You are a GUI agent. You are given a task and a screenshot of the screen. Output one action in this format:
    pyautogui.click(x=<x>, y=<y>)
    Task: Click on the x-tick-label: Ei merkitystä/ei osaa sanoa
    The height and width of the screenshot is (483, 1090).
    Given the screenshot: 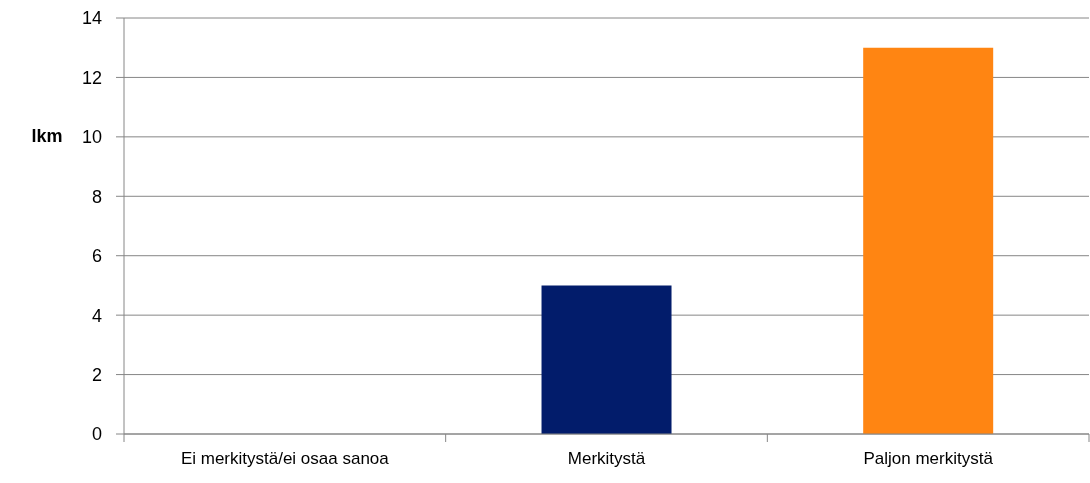 What is the action you would take?
    pyautogui.click(x=285, y=458)
    